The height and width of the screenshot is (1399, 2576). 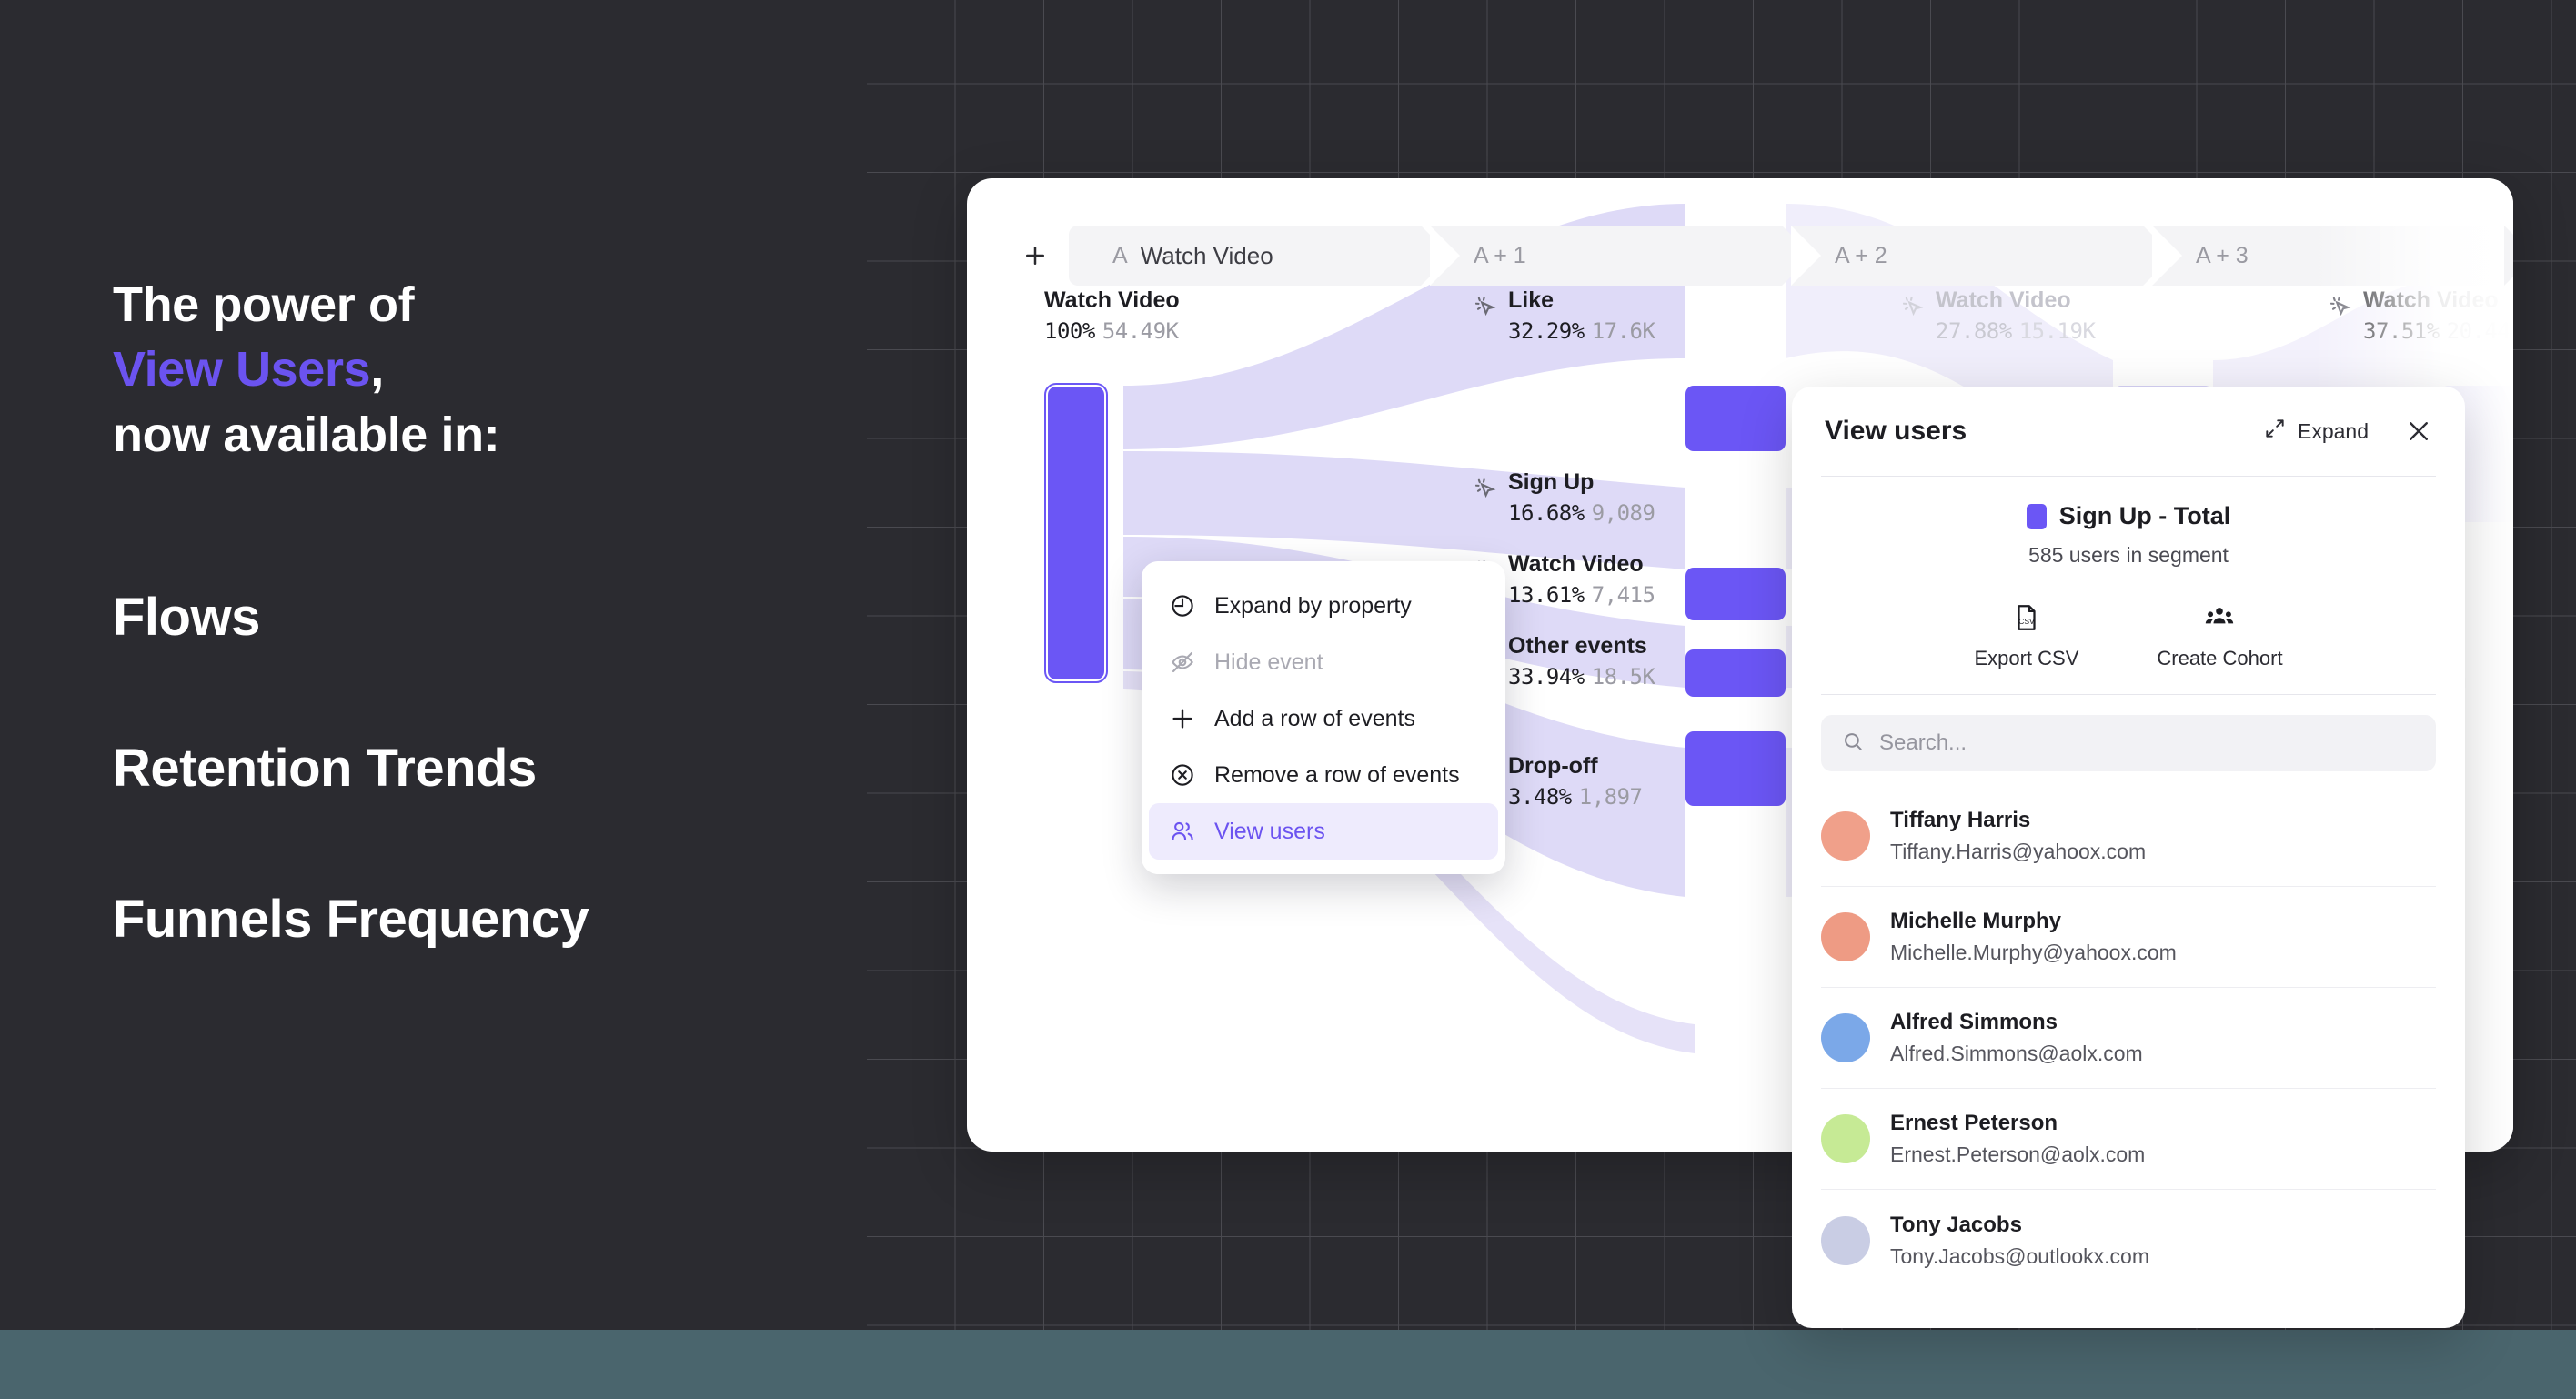 What do you see at coordinates (1076, 533) in the screenshot?
I see `node-bar-watch-video-root` at bounding box center [1076, 533].